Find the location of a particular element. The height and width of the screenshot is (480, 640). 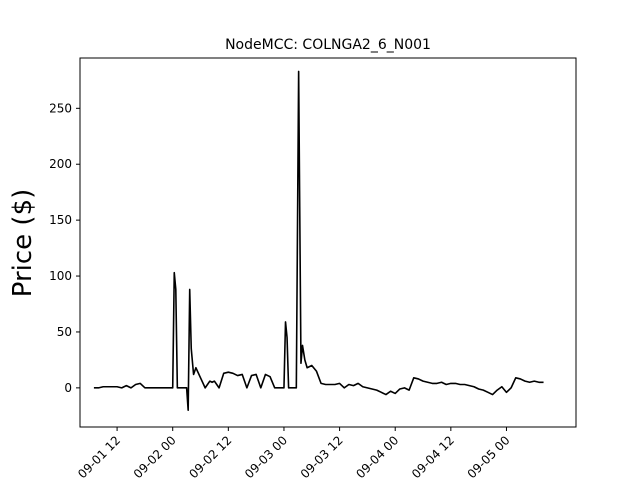

x-tick-label: 09-03 12 is located at coordinates (322, 456).